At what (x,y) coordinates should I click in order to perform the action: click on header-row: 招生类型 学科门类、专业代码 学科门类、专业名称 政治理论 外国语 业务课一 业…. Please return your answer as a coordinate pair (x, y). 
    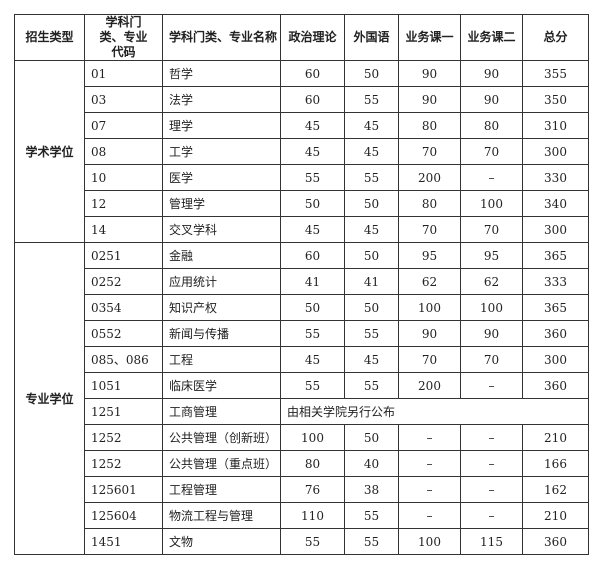
    Looking at the image, I should click on (301, 37).